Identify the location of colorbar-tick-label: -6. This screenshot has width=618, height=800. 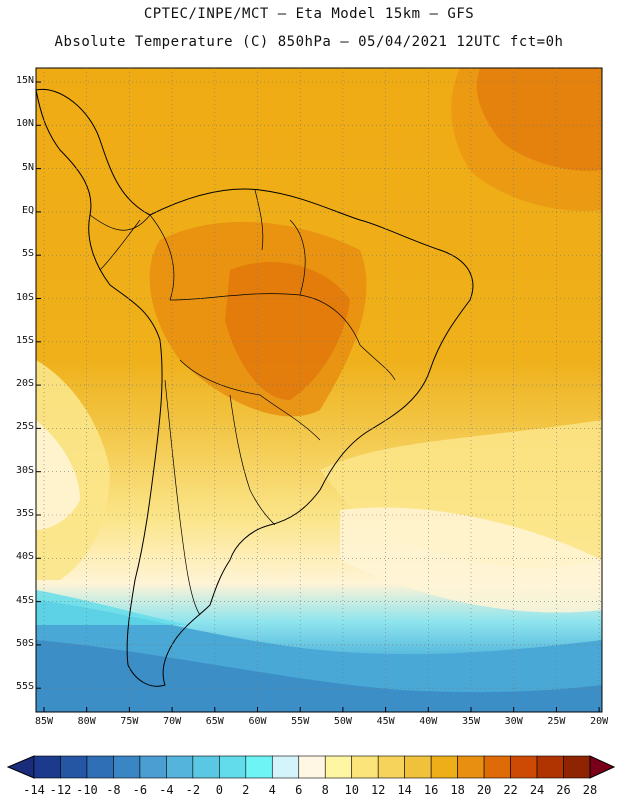
(140, 790).